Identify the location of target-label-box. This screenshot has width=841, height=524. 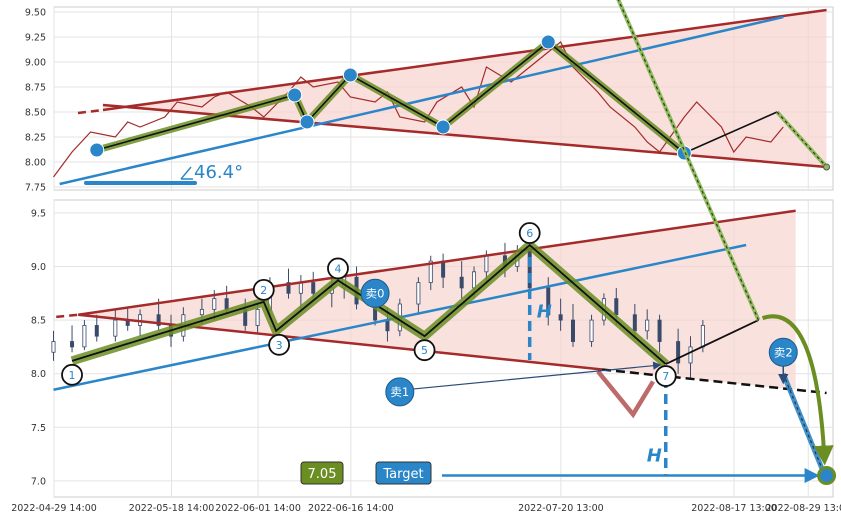
(403, 473).